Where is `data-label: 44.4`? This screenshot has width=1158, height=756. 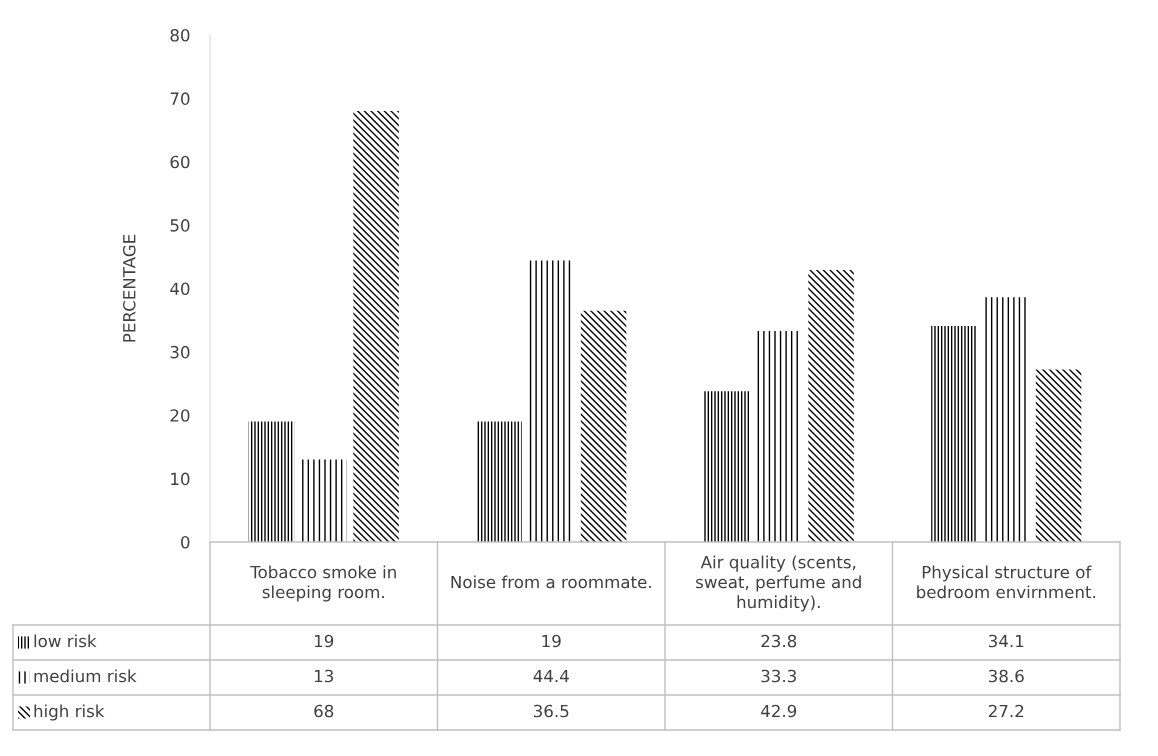 data-label: 44.4 is located at coordinates (551, 676).